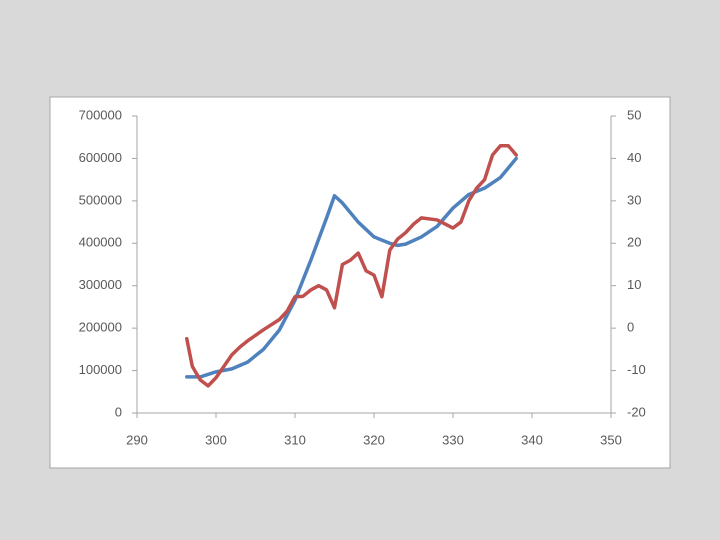 The height and width of the screenshot is (540, 720). I want to click on y-tick-label: 100000, so click(100, 369).